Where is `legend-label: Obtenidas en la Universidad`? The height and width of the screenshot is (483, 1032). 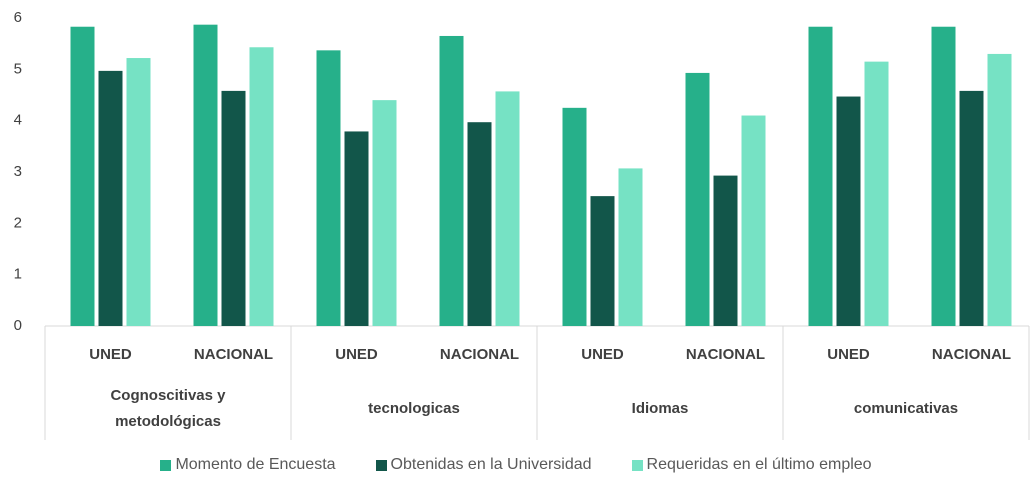
legend-label: Obtenidas en la Universidad is located at coordinates (491, 464).